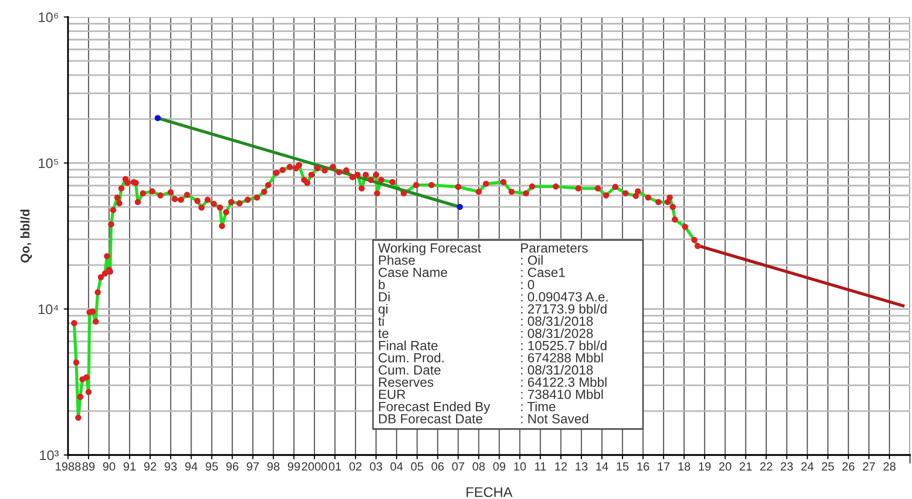  What do you see at coordinates (355, 466) in the screenshot?
I see `x-tick-label: 02` at bounding box center [355, 466].